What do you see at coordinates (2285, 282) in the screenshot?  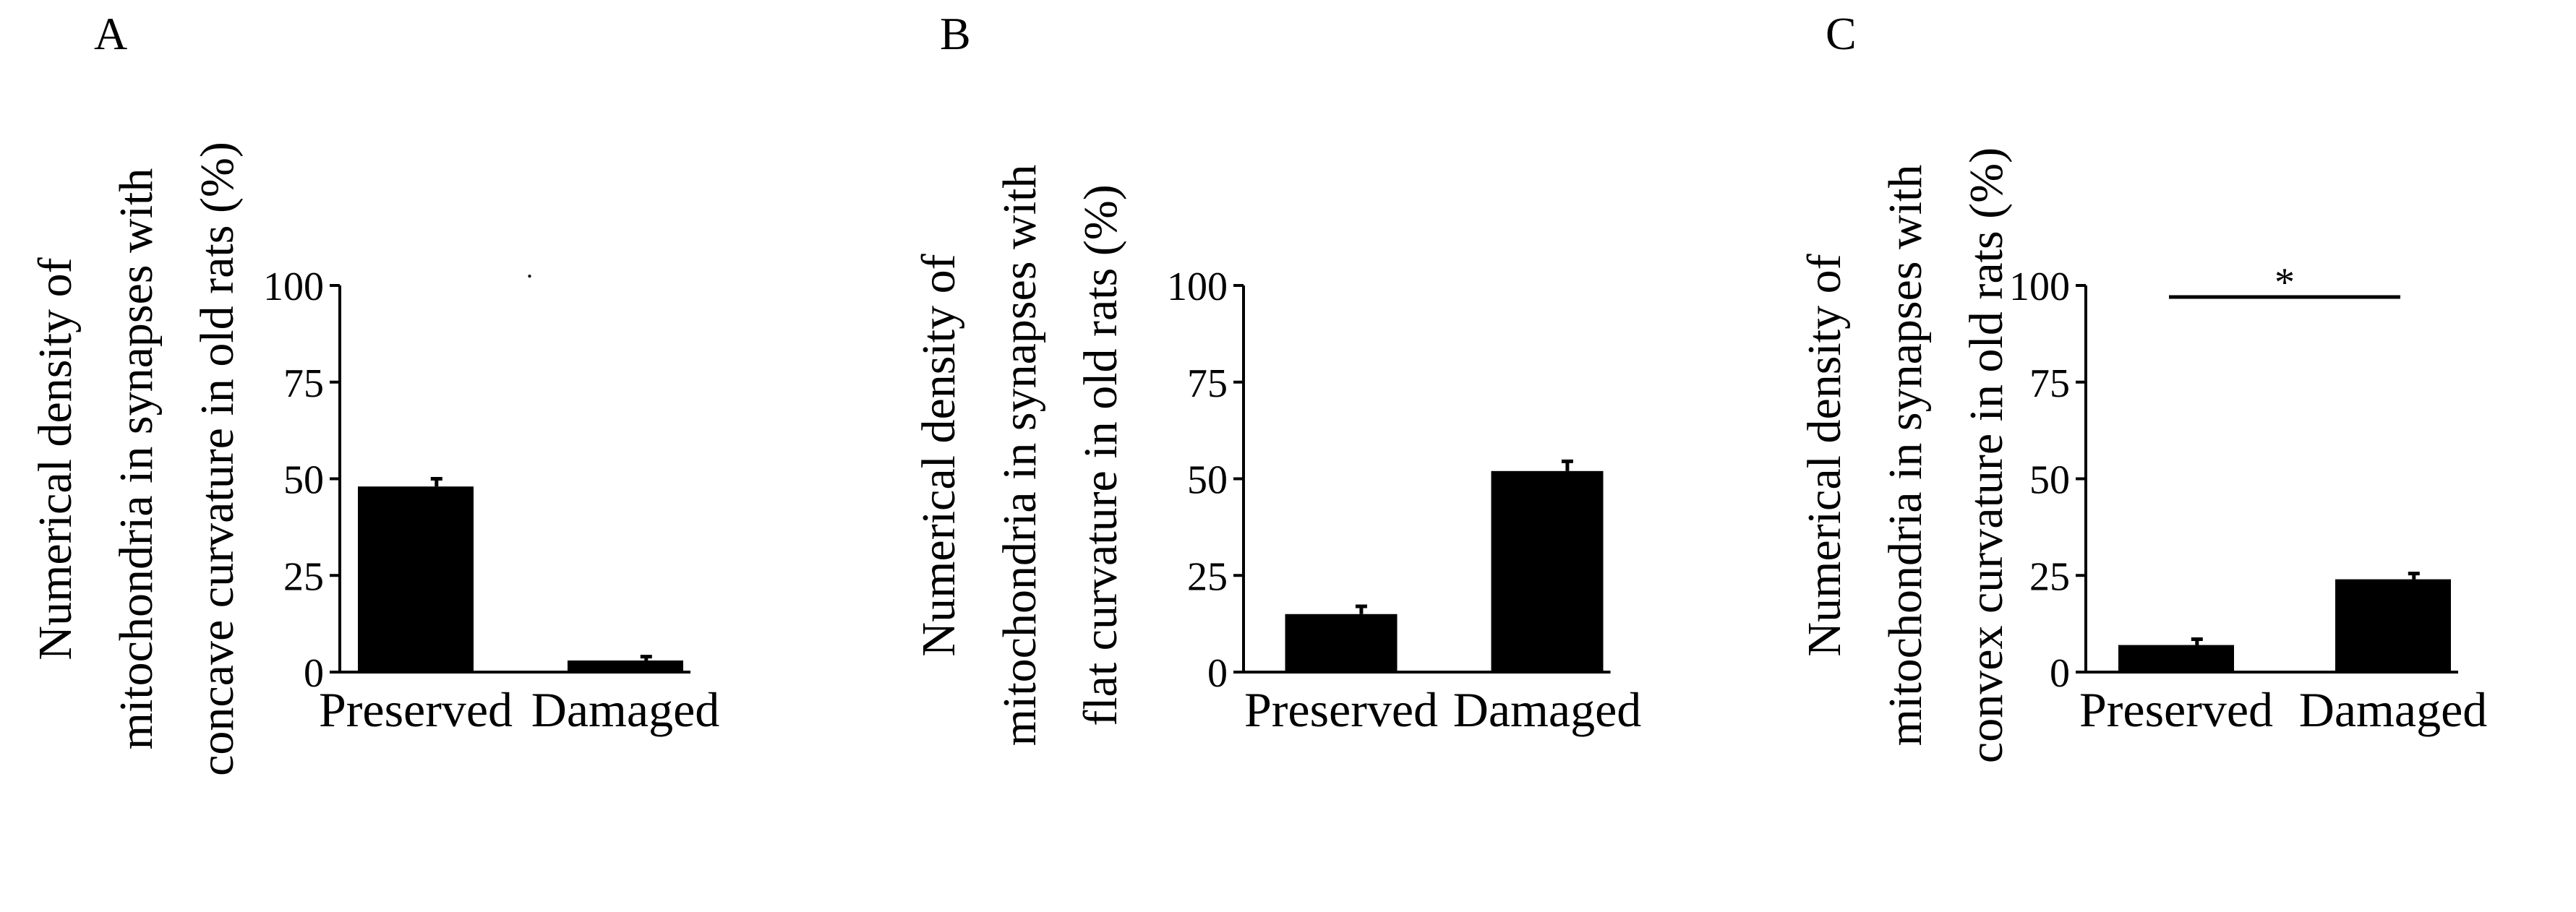 I see `panel-c-significance-marker: *` at bounding box center [2285, 282].